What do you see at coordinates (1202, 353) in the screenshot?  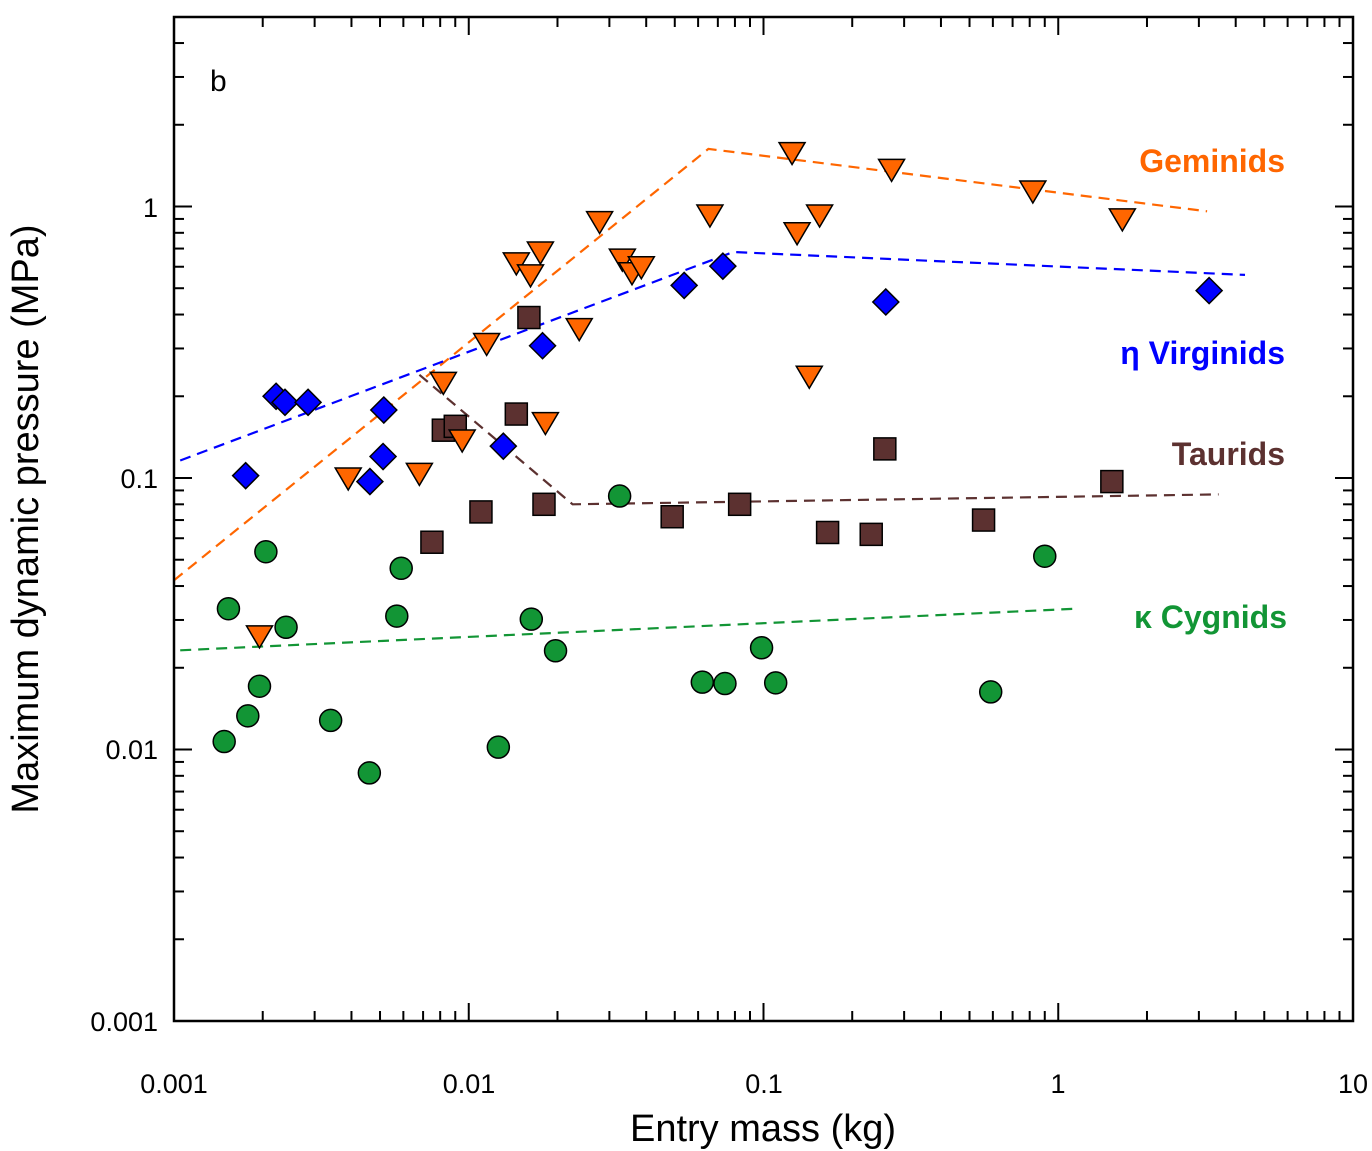 I see `series-label-eta-virginids: η Virginids` at bounding box center [1202, 353].